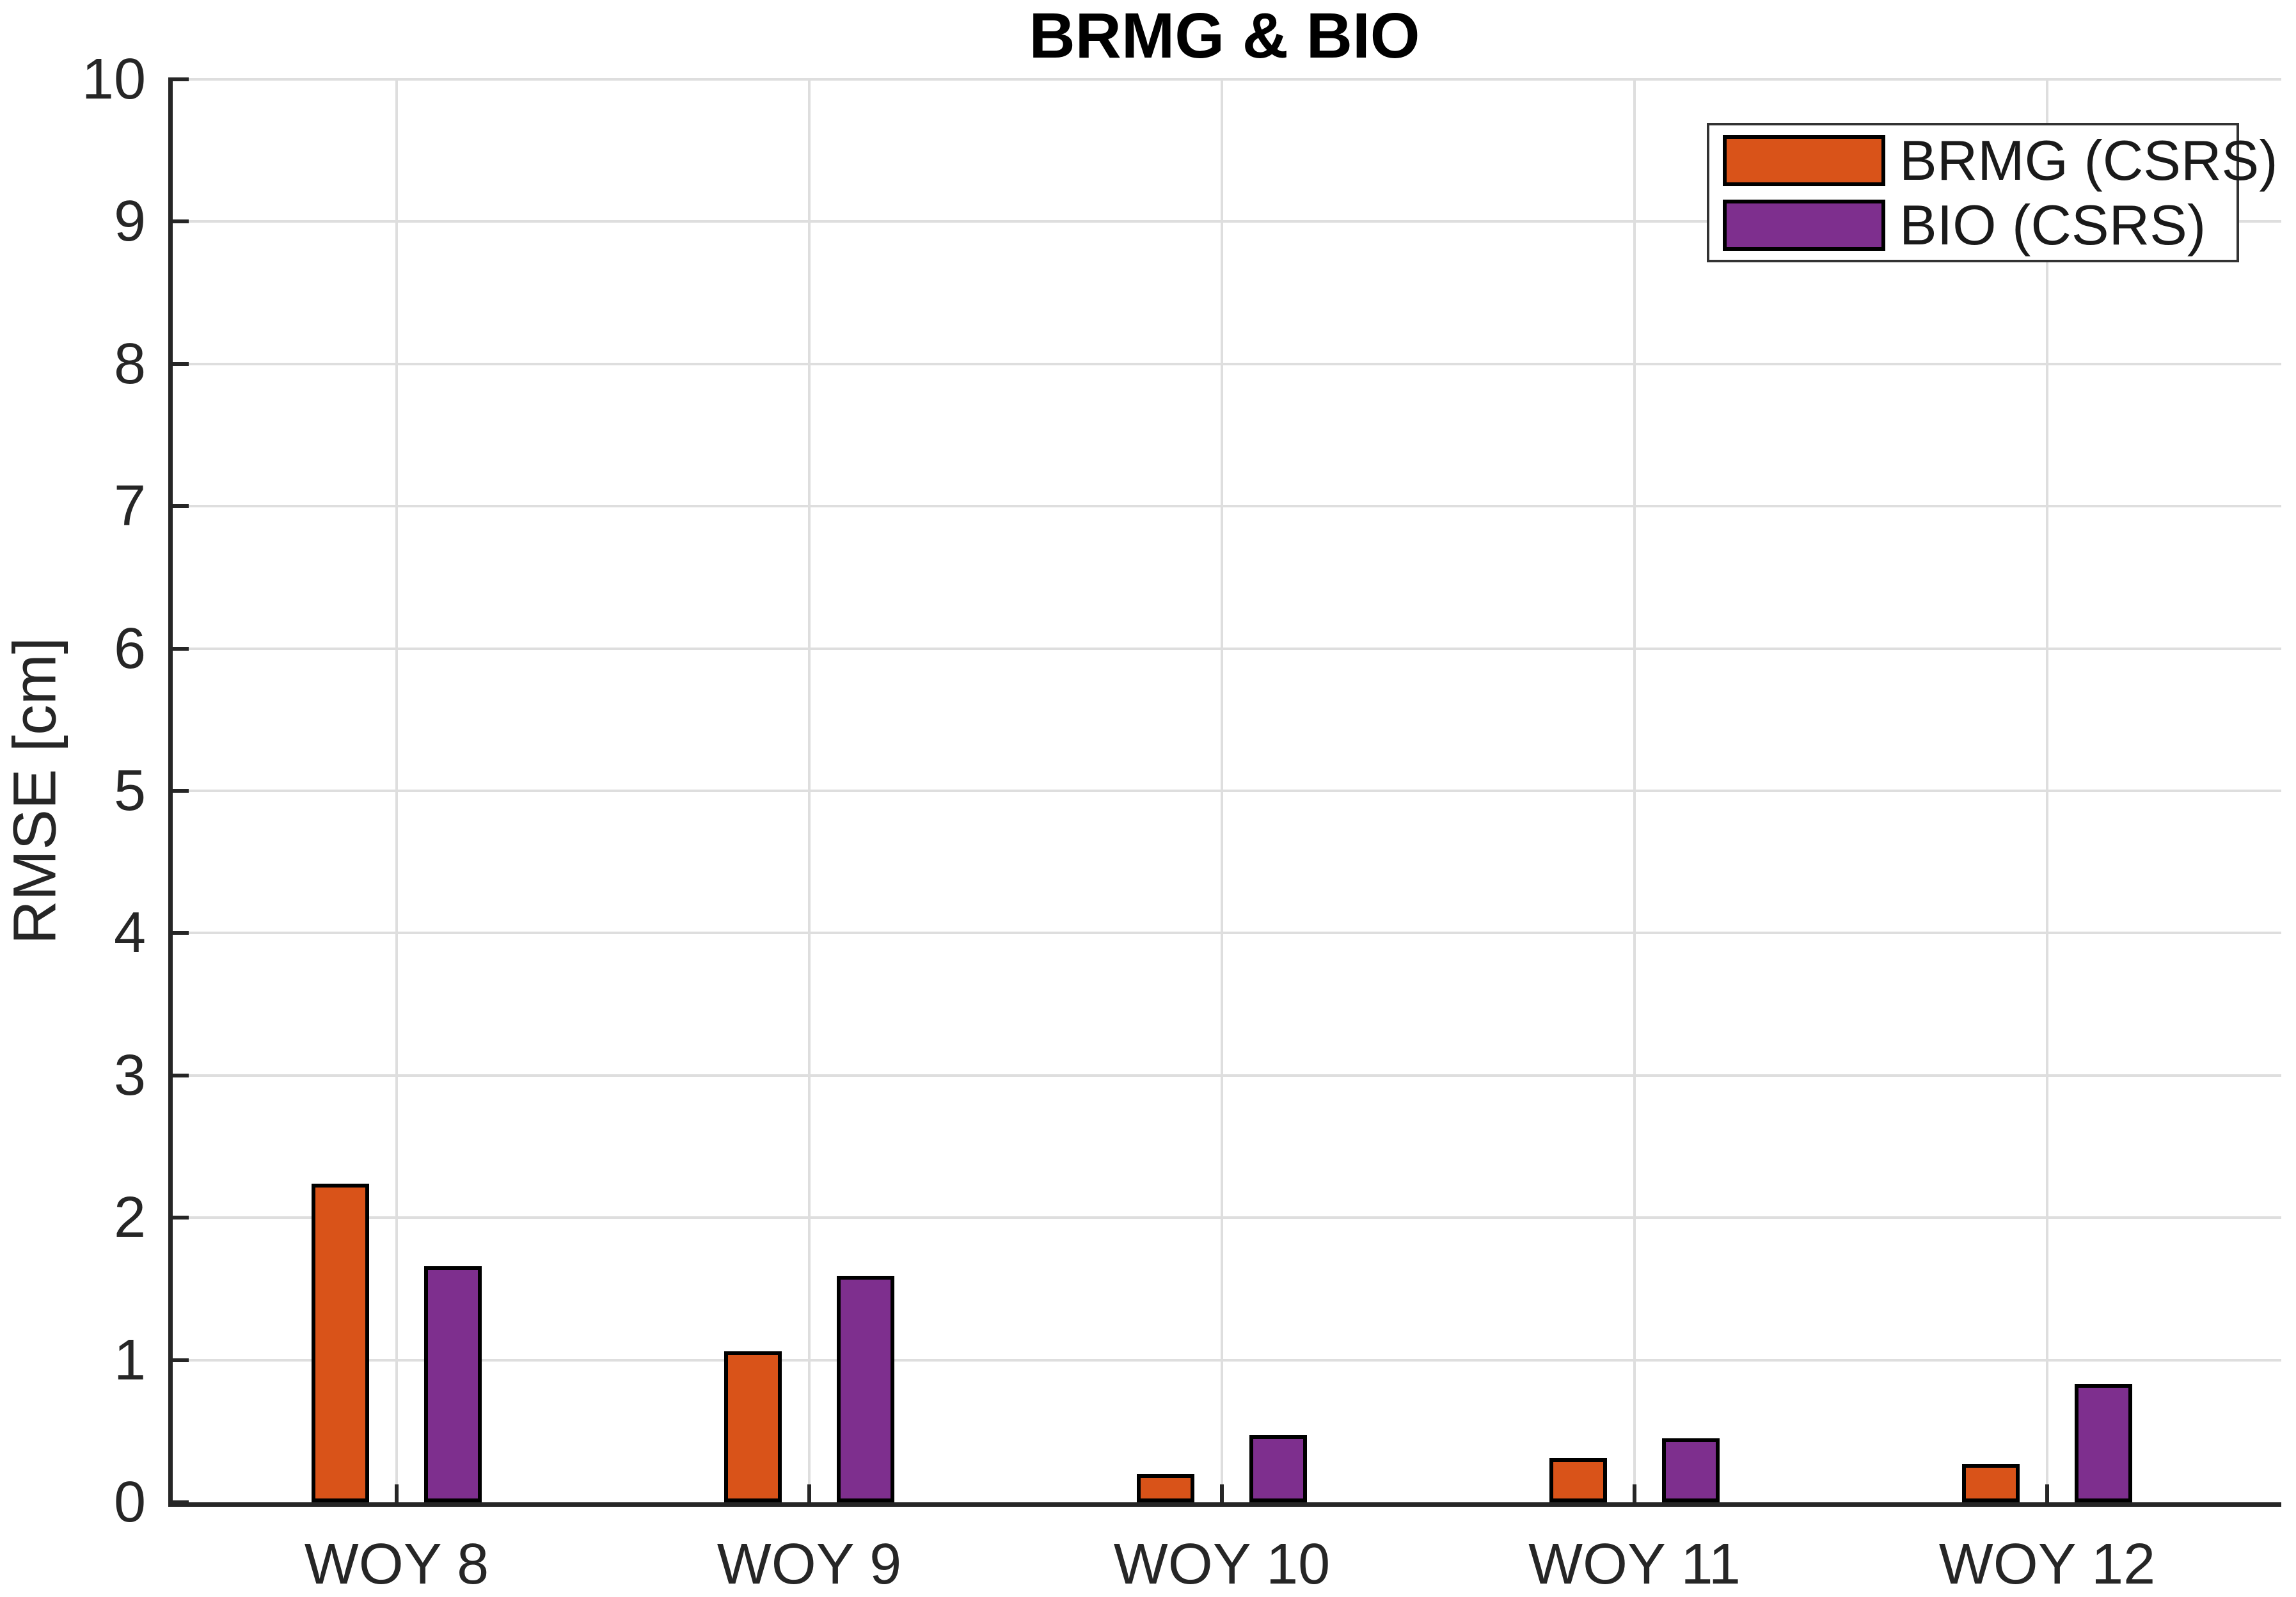 This screenshot has height=1597, width=2296. What do you see at coordinates (130, 363) in the screenshot?
I see `y-tick-label: 8` at bounding box center [130, 363].